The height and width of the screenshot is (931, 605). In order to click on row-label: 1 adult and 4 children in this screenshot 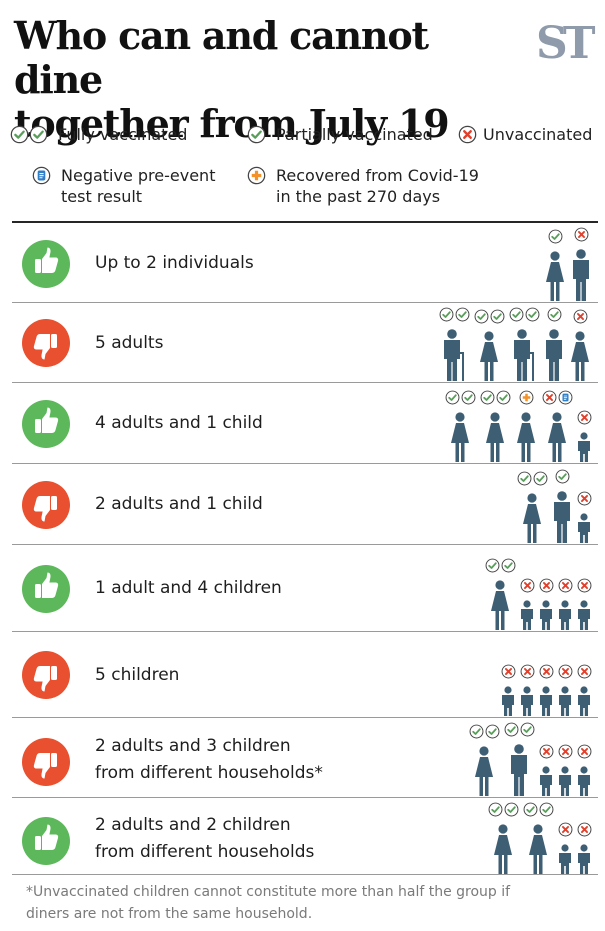, I will do `click(188, 588)`.